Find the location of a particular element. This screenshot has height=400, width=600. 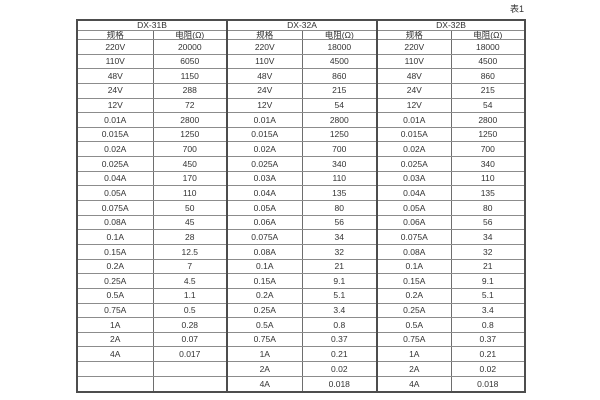

table-caption: 表1 is located at coordinates (516, 9).